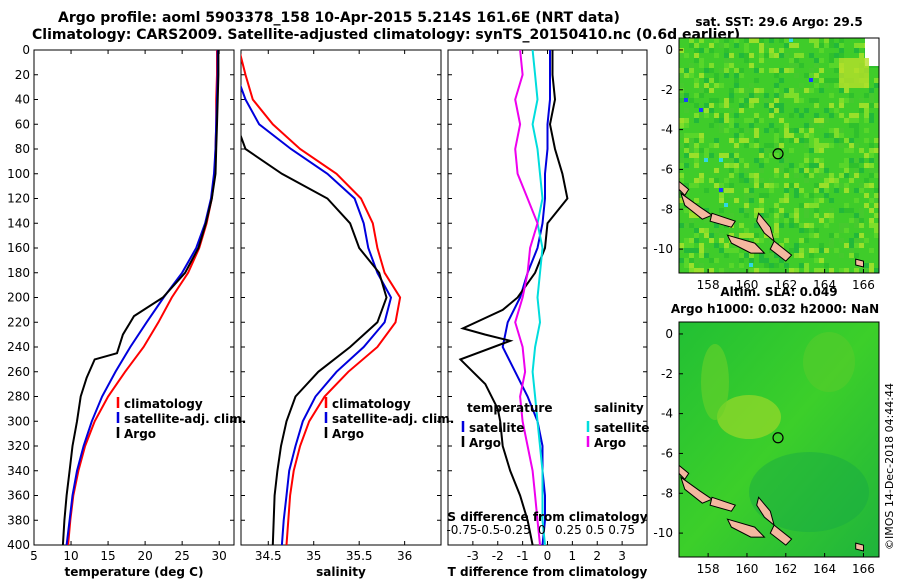  I want to click on map-title: Altim. SLA: 0.049, so click(778, 292).